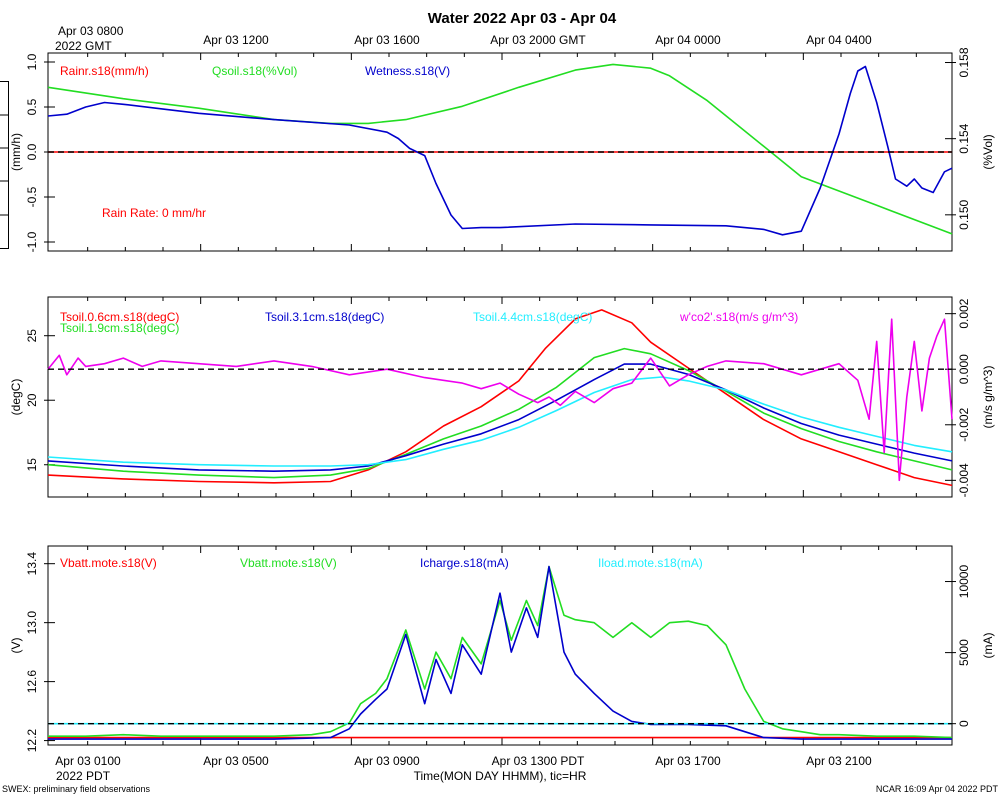  What do you see at coordinates (236, 761) in the screenshot?
I see `bottom-tick-label-1: Apr 03 0500` at bounding box center [236, 761].